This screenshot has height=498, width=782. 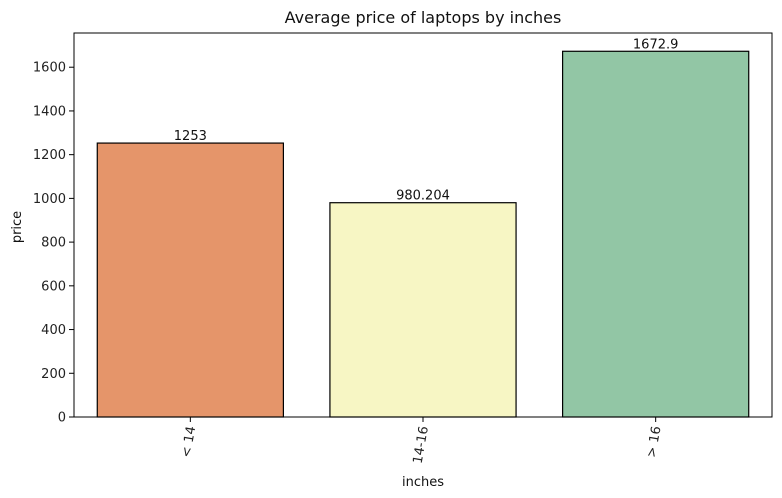 I want to click on y-tick-label: 1200, so click(x=49, y=155).